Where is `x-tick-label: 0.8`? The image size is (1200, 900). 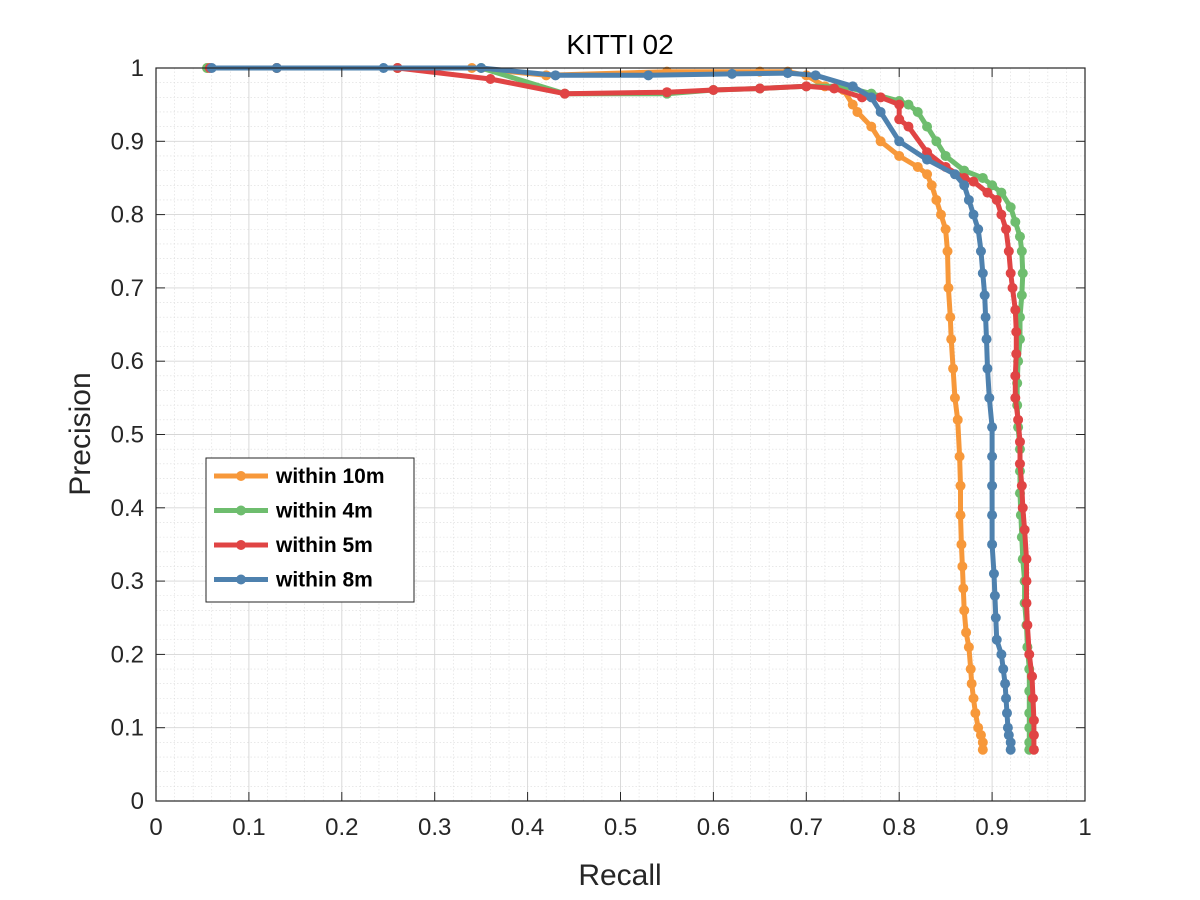
x-tick-label: 0.8 is located at coordinates (899, 827).